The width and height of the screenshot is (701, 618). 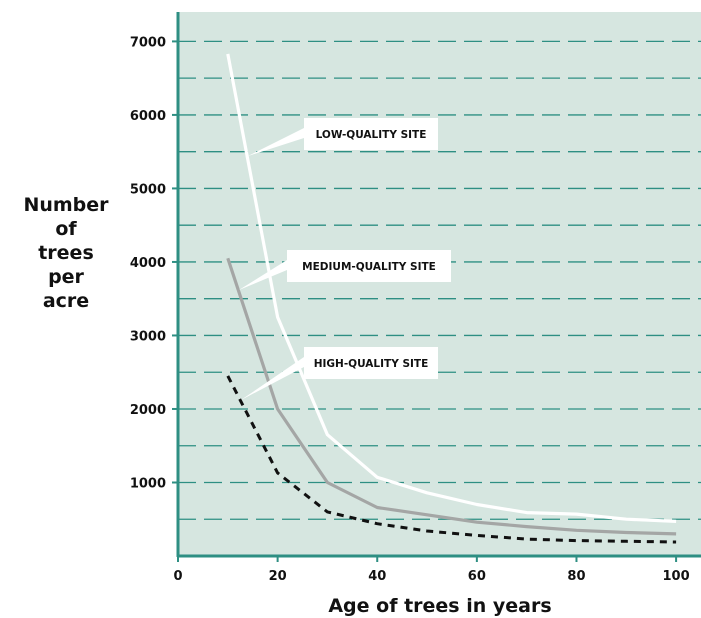 I want to click on y-tick-label-3000: 3000, so click(x=148, y=336).